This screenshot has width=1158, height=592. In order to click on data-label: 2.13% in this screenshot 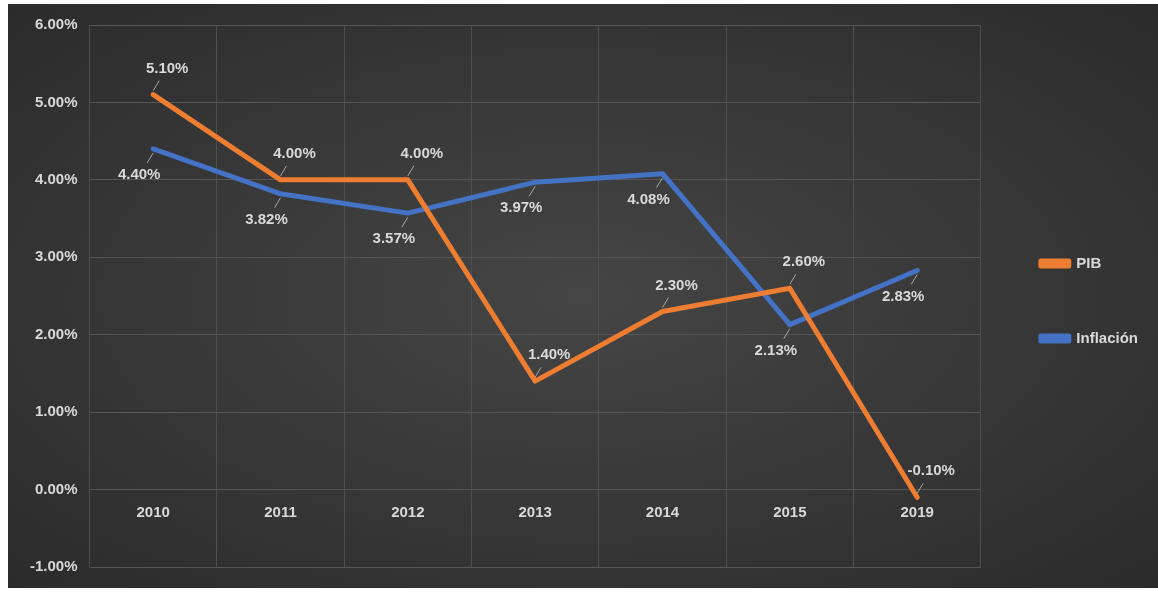, I will do `click(776, 349)`.